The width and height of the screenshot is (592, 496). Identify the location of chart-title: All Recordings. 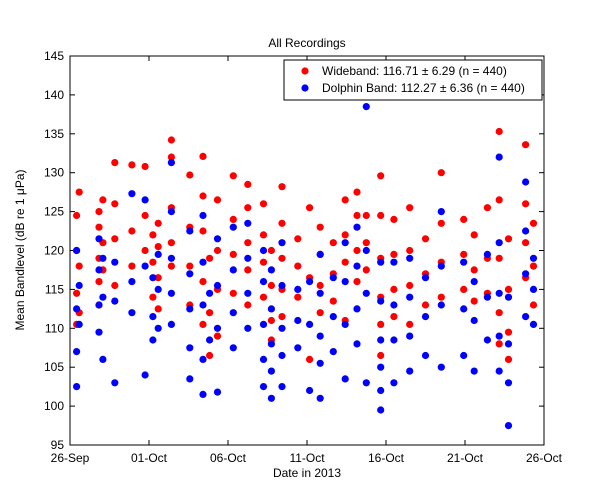
(306, 43).